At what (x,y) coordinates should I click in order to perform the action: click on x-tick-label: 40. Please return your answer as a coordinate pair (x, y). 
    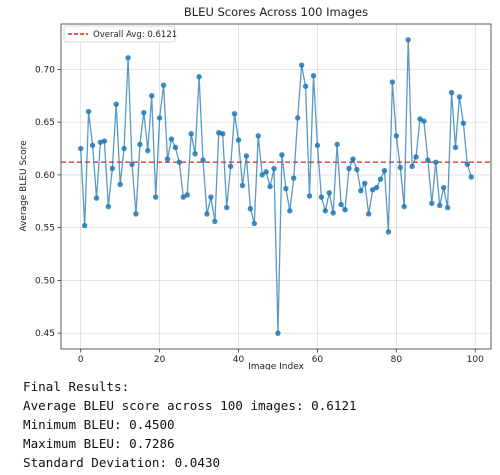
    Looking at the image, I should click on (239, 360).